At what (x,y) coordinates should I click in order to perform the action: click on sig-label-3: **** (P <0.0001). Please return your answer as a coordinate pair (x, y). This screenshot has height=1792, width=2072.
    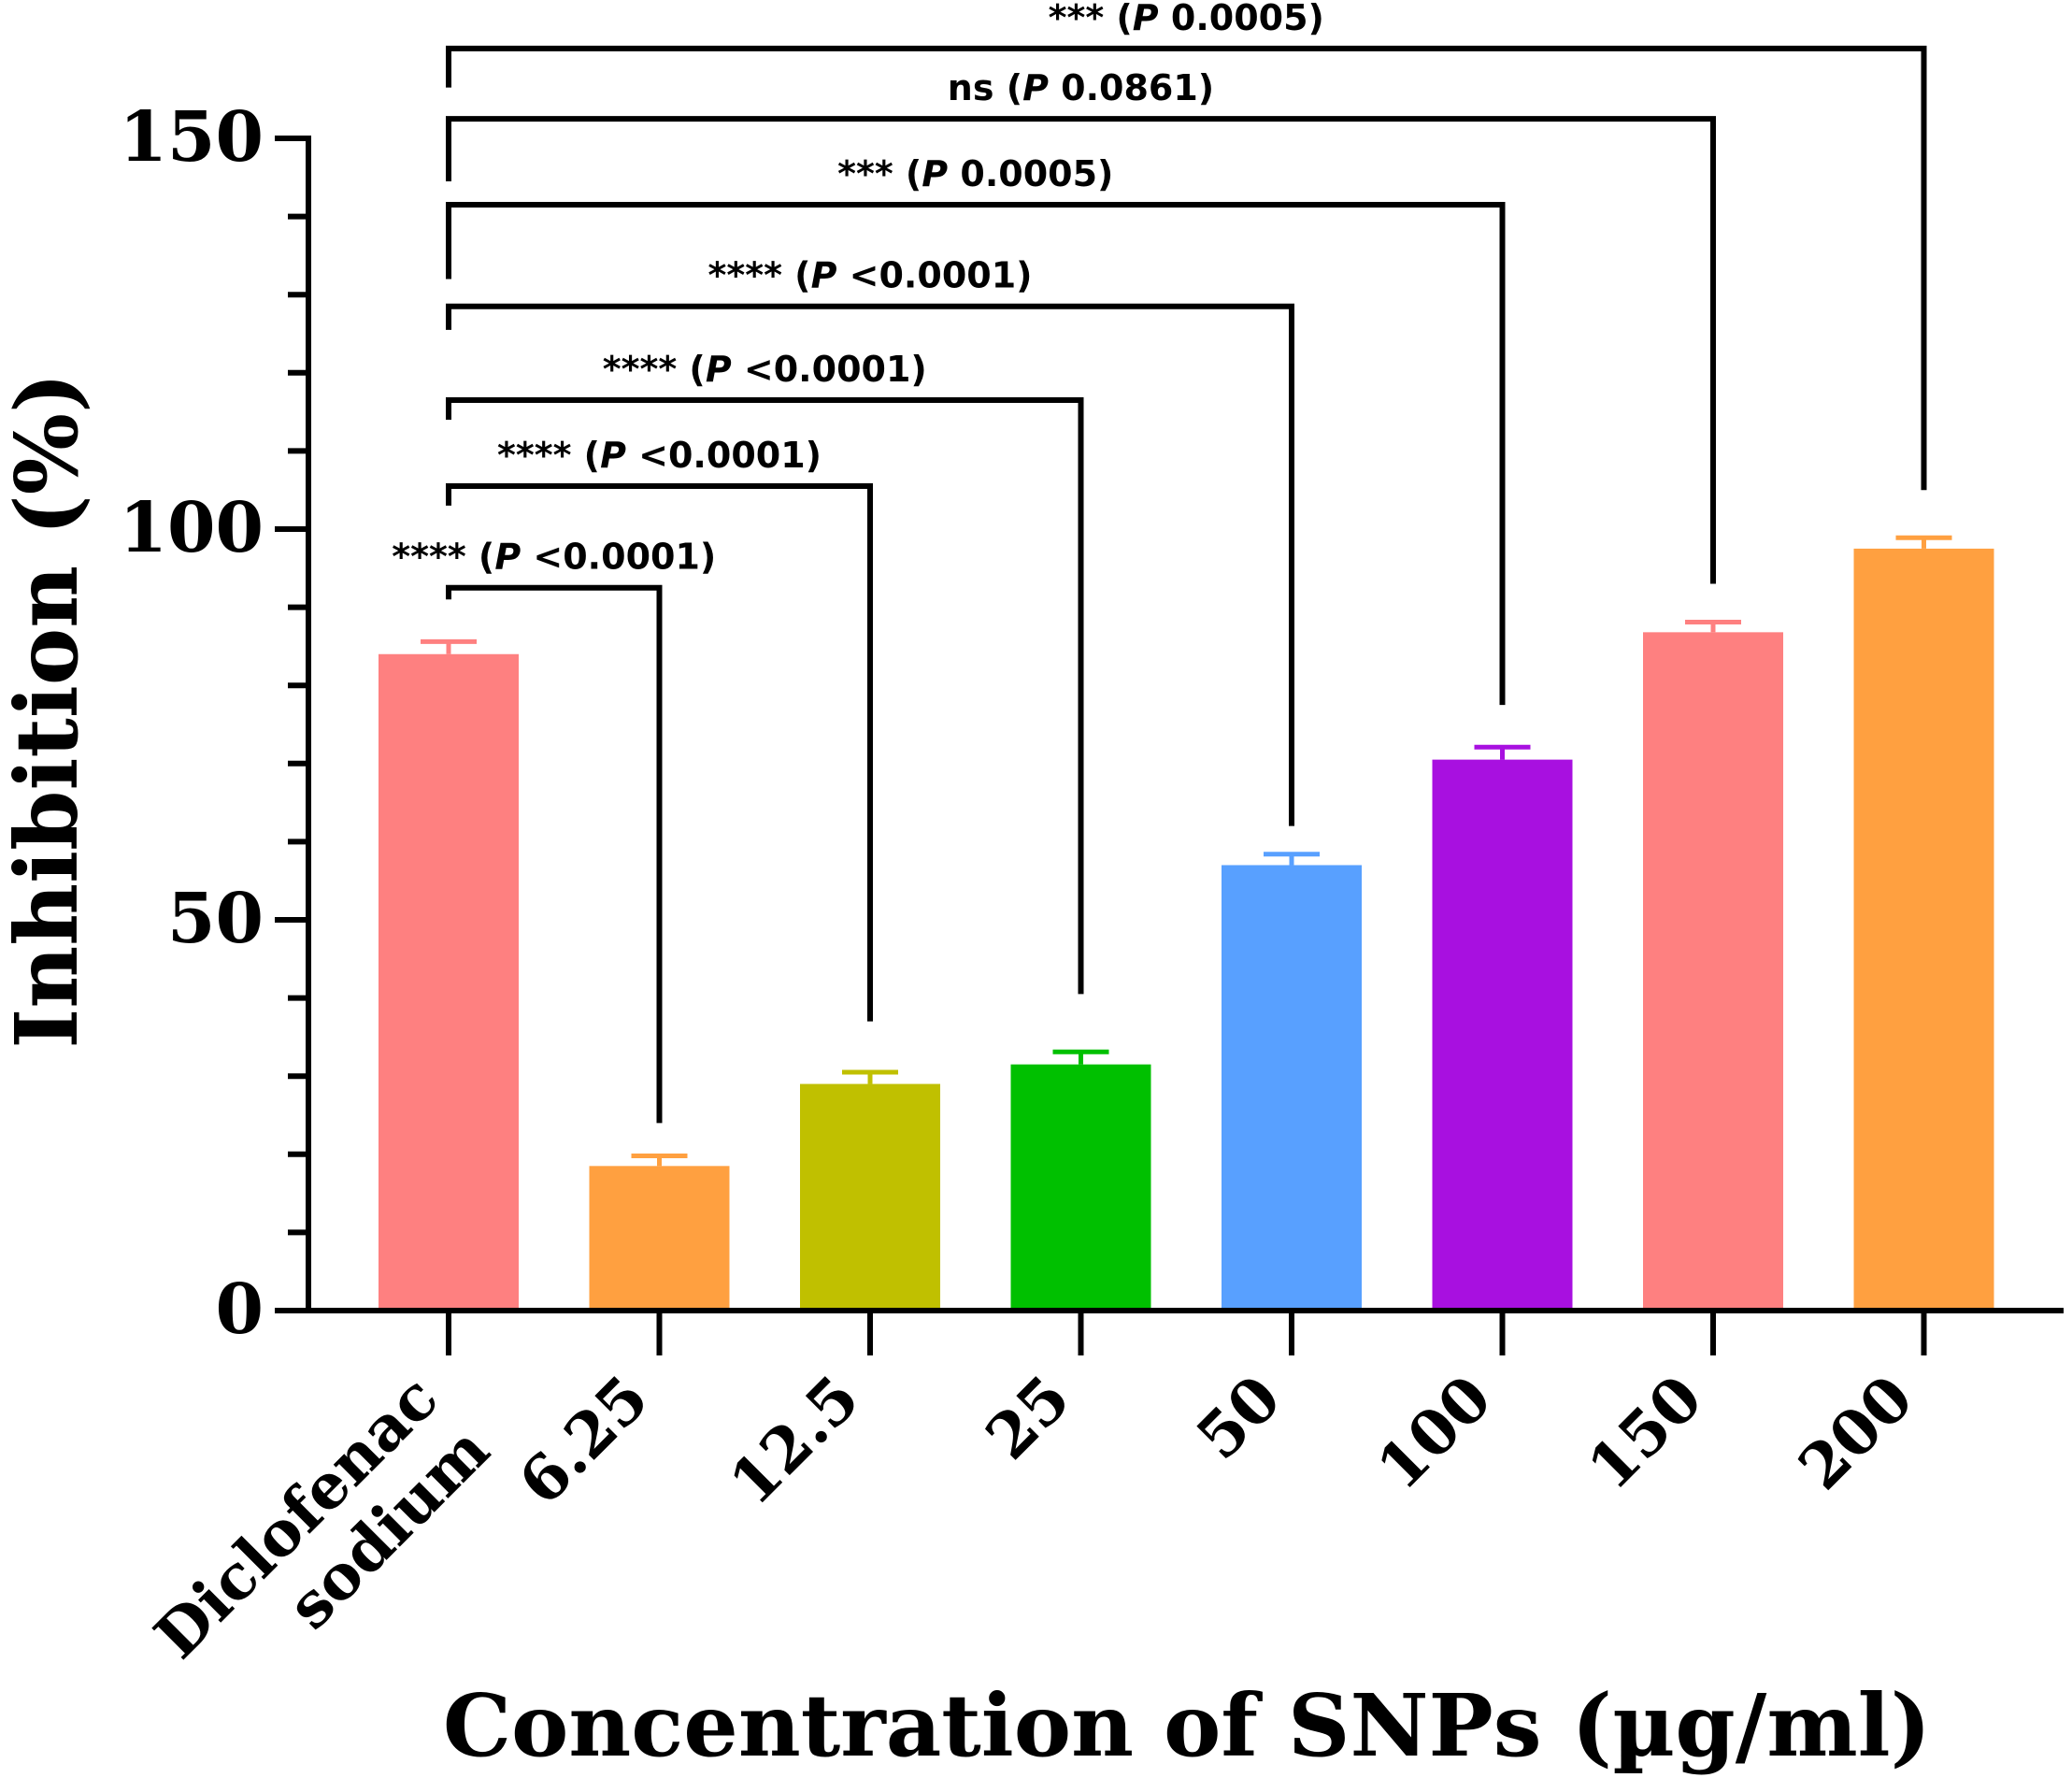
    Looking at the image, I should click on (765, 369).